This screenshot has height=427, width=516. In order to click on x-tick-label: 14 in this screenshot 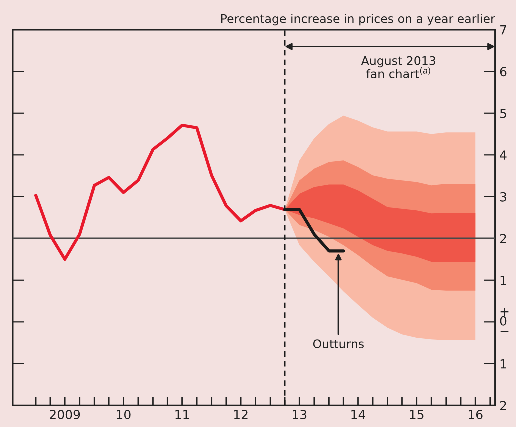, I will do `click(359, 415)`.